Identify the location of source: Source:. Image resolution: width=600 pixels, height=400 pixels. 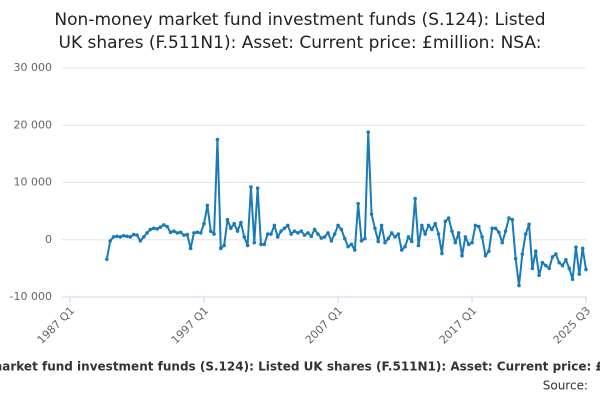
(565, 386).